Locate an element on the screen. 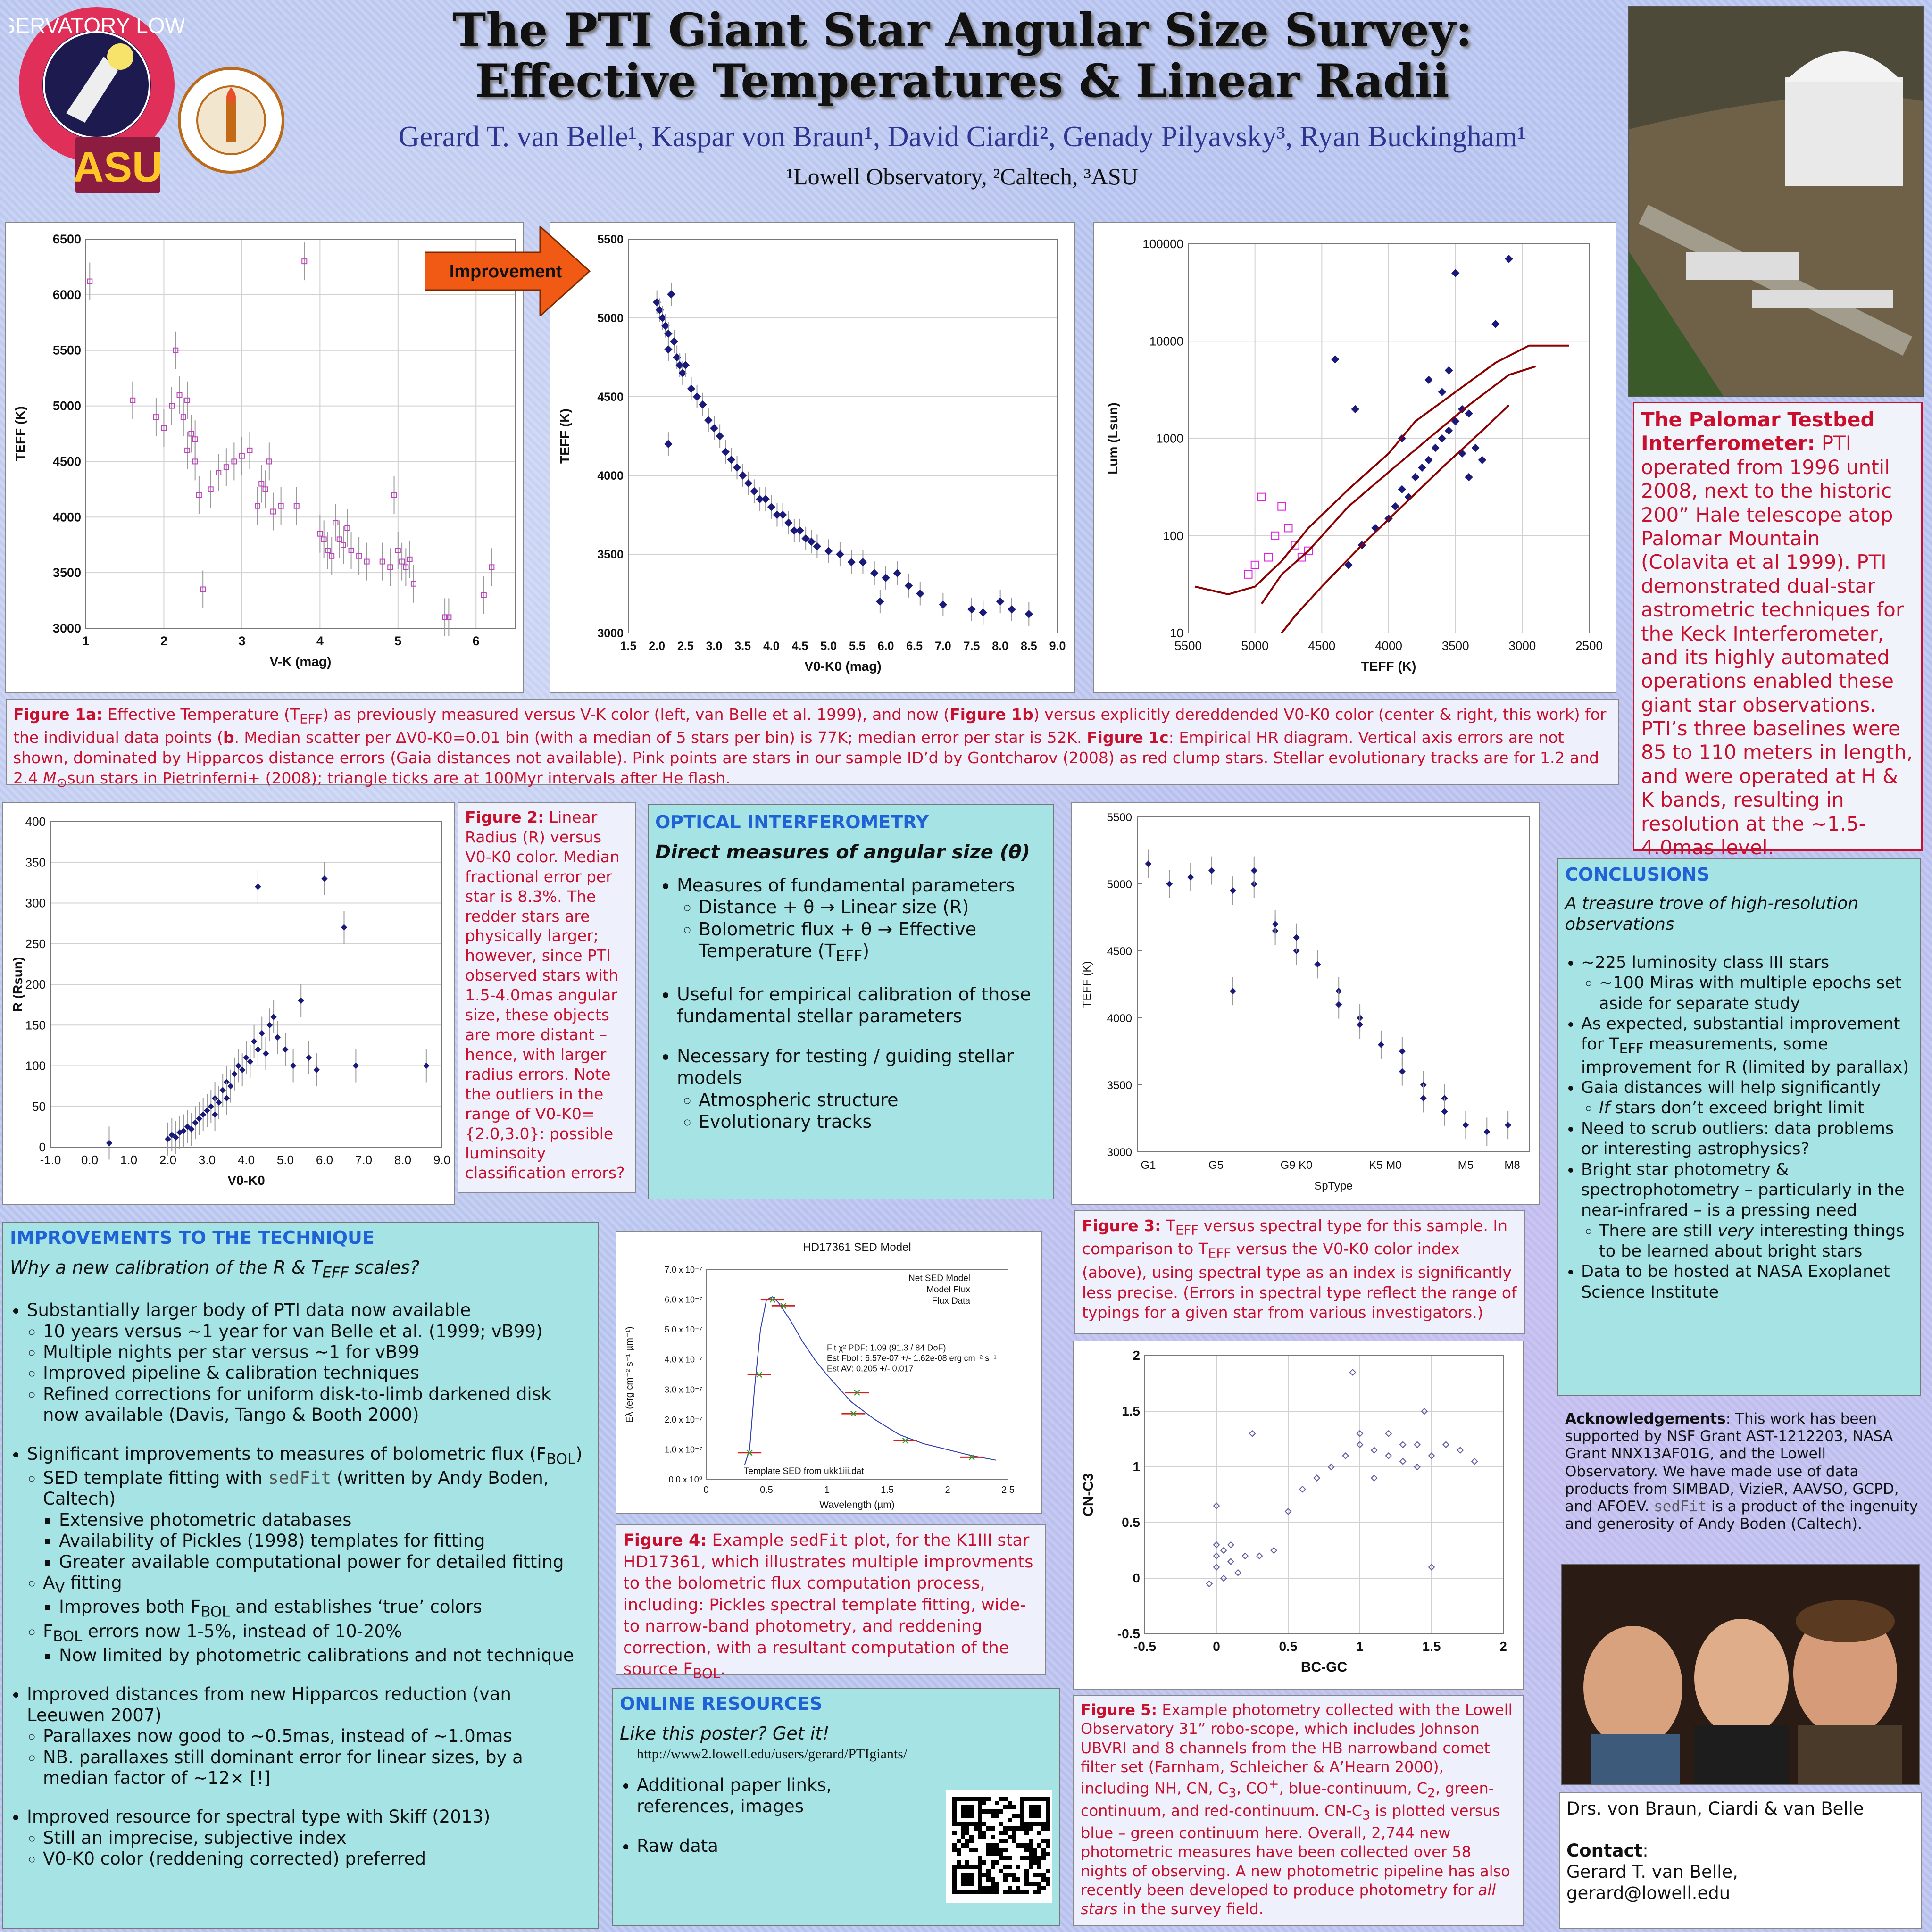 The height and width of the screenshot is (1932, 1932). y-tick-label: 0.0 x 10⁰ is located at coordinates (686, 1479).